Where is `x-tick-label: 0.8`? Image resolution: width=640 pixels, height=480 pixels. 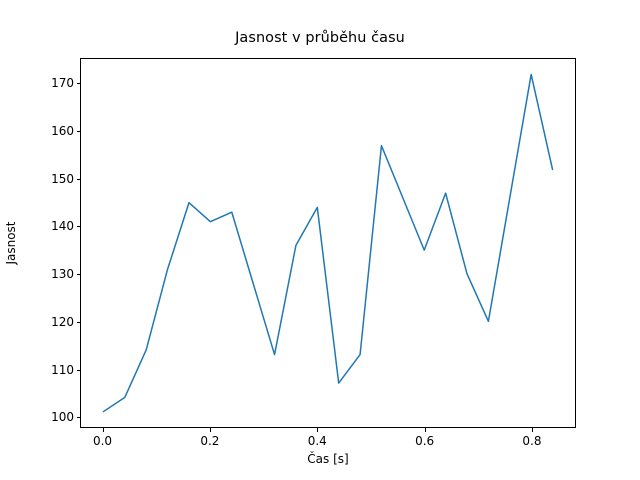
x-tick-label: 0.8 is located at coordinates (532, 441).